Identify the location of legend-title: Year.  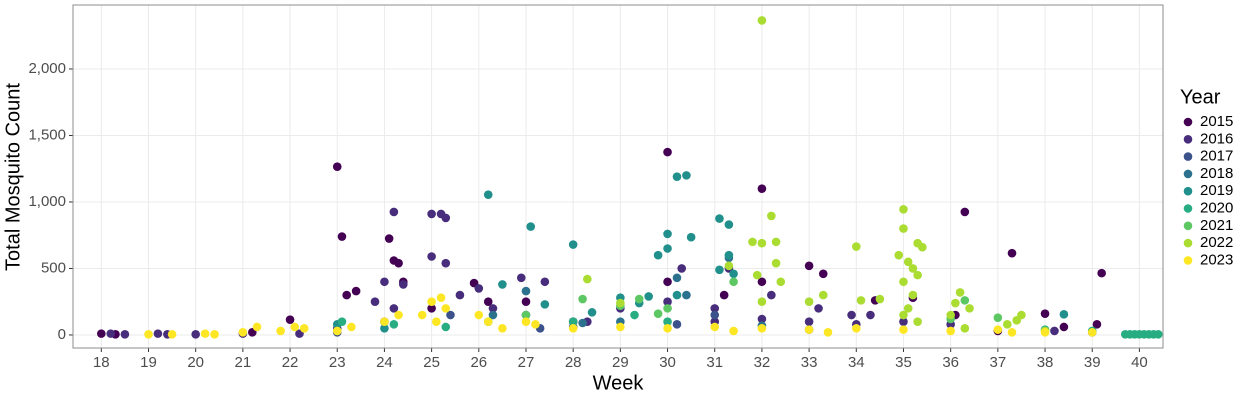
(1200, 97).